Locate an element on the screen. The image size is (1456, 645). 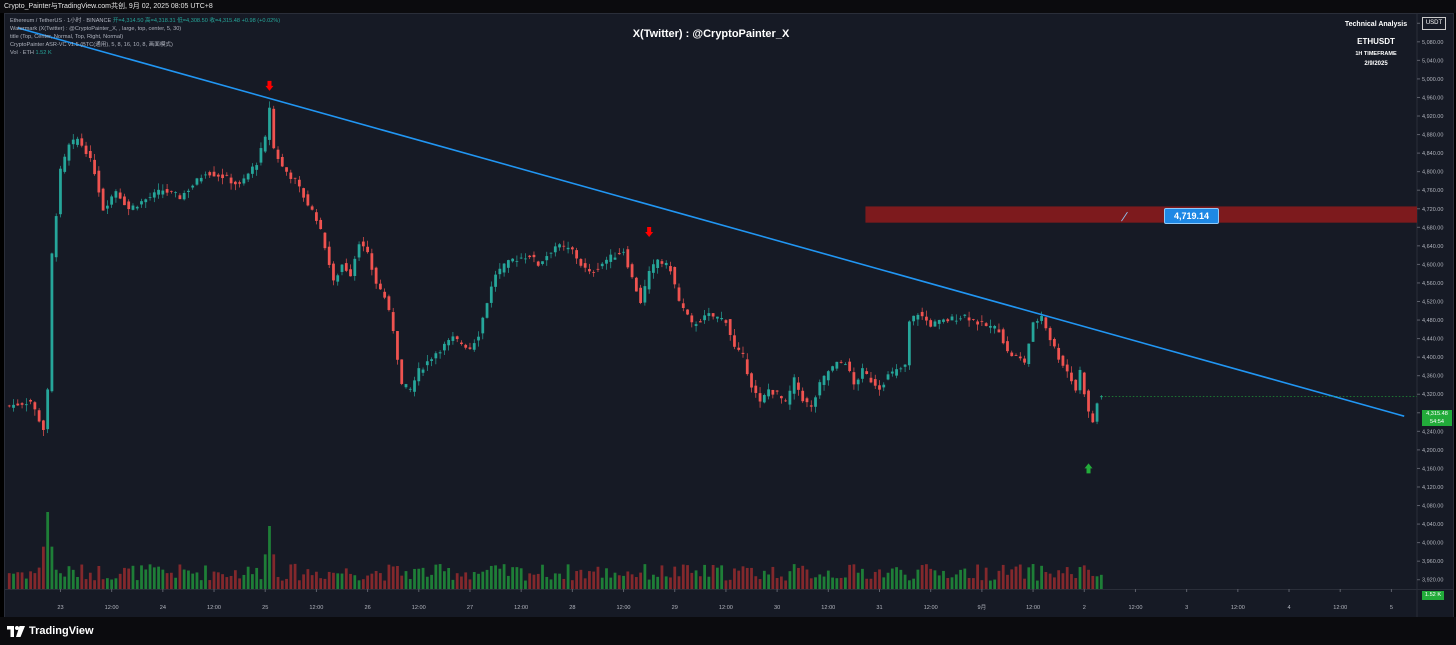
arrow-up-icon is located at coordinates (1088, 468).